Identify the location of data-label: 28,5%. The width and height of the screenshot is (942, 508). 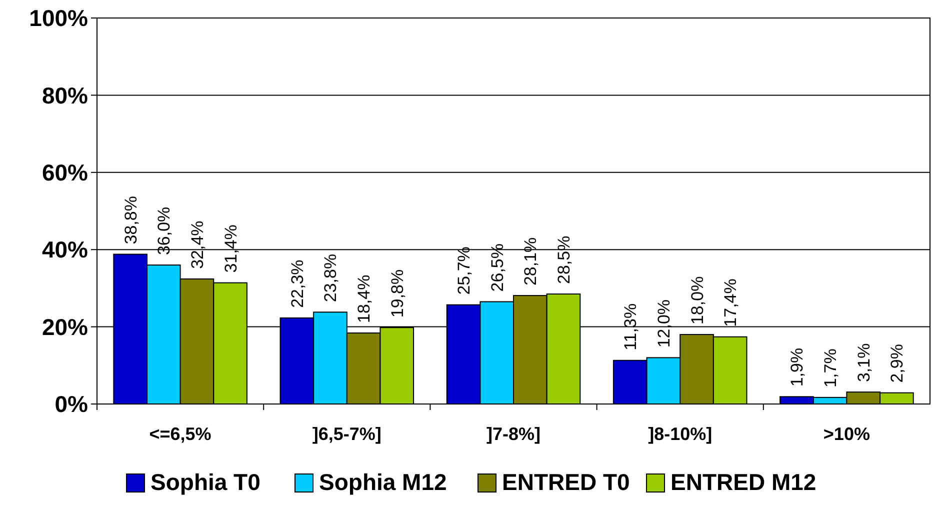
(564, 260).